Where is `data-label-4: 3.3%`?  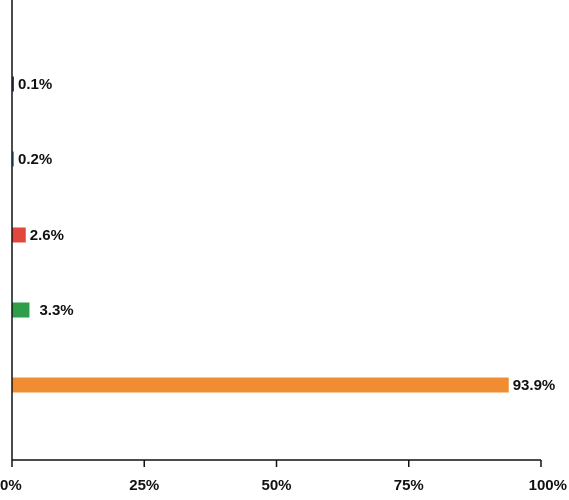 data-label-4: 3.3% is located at coordinates (56, 310).